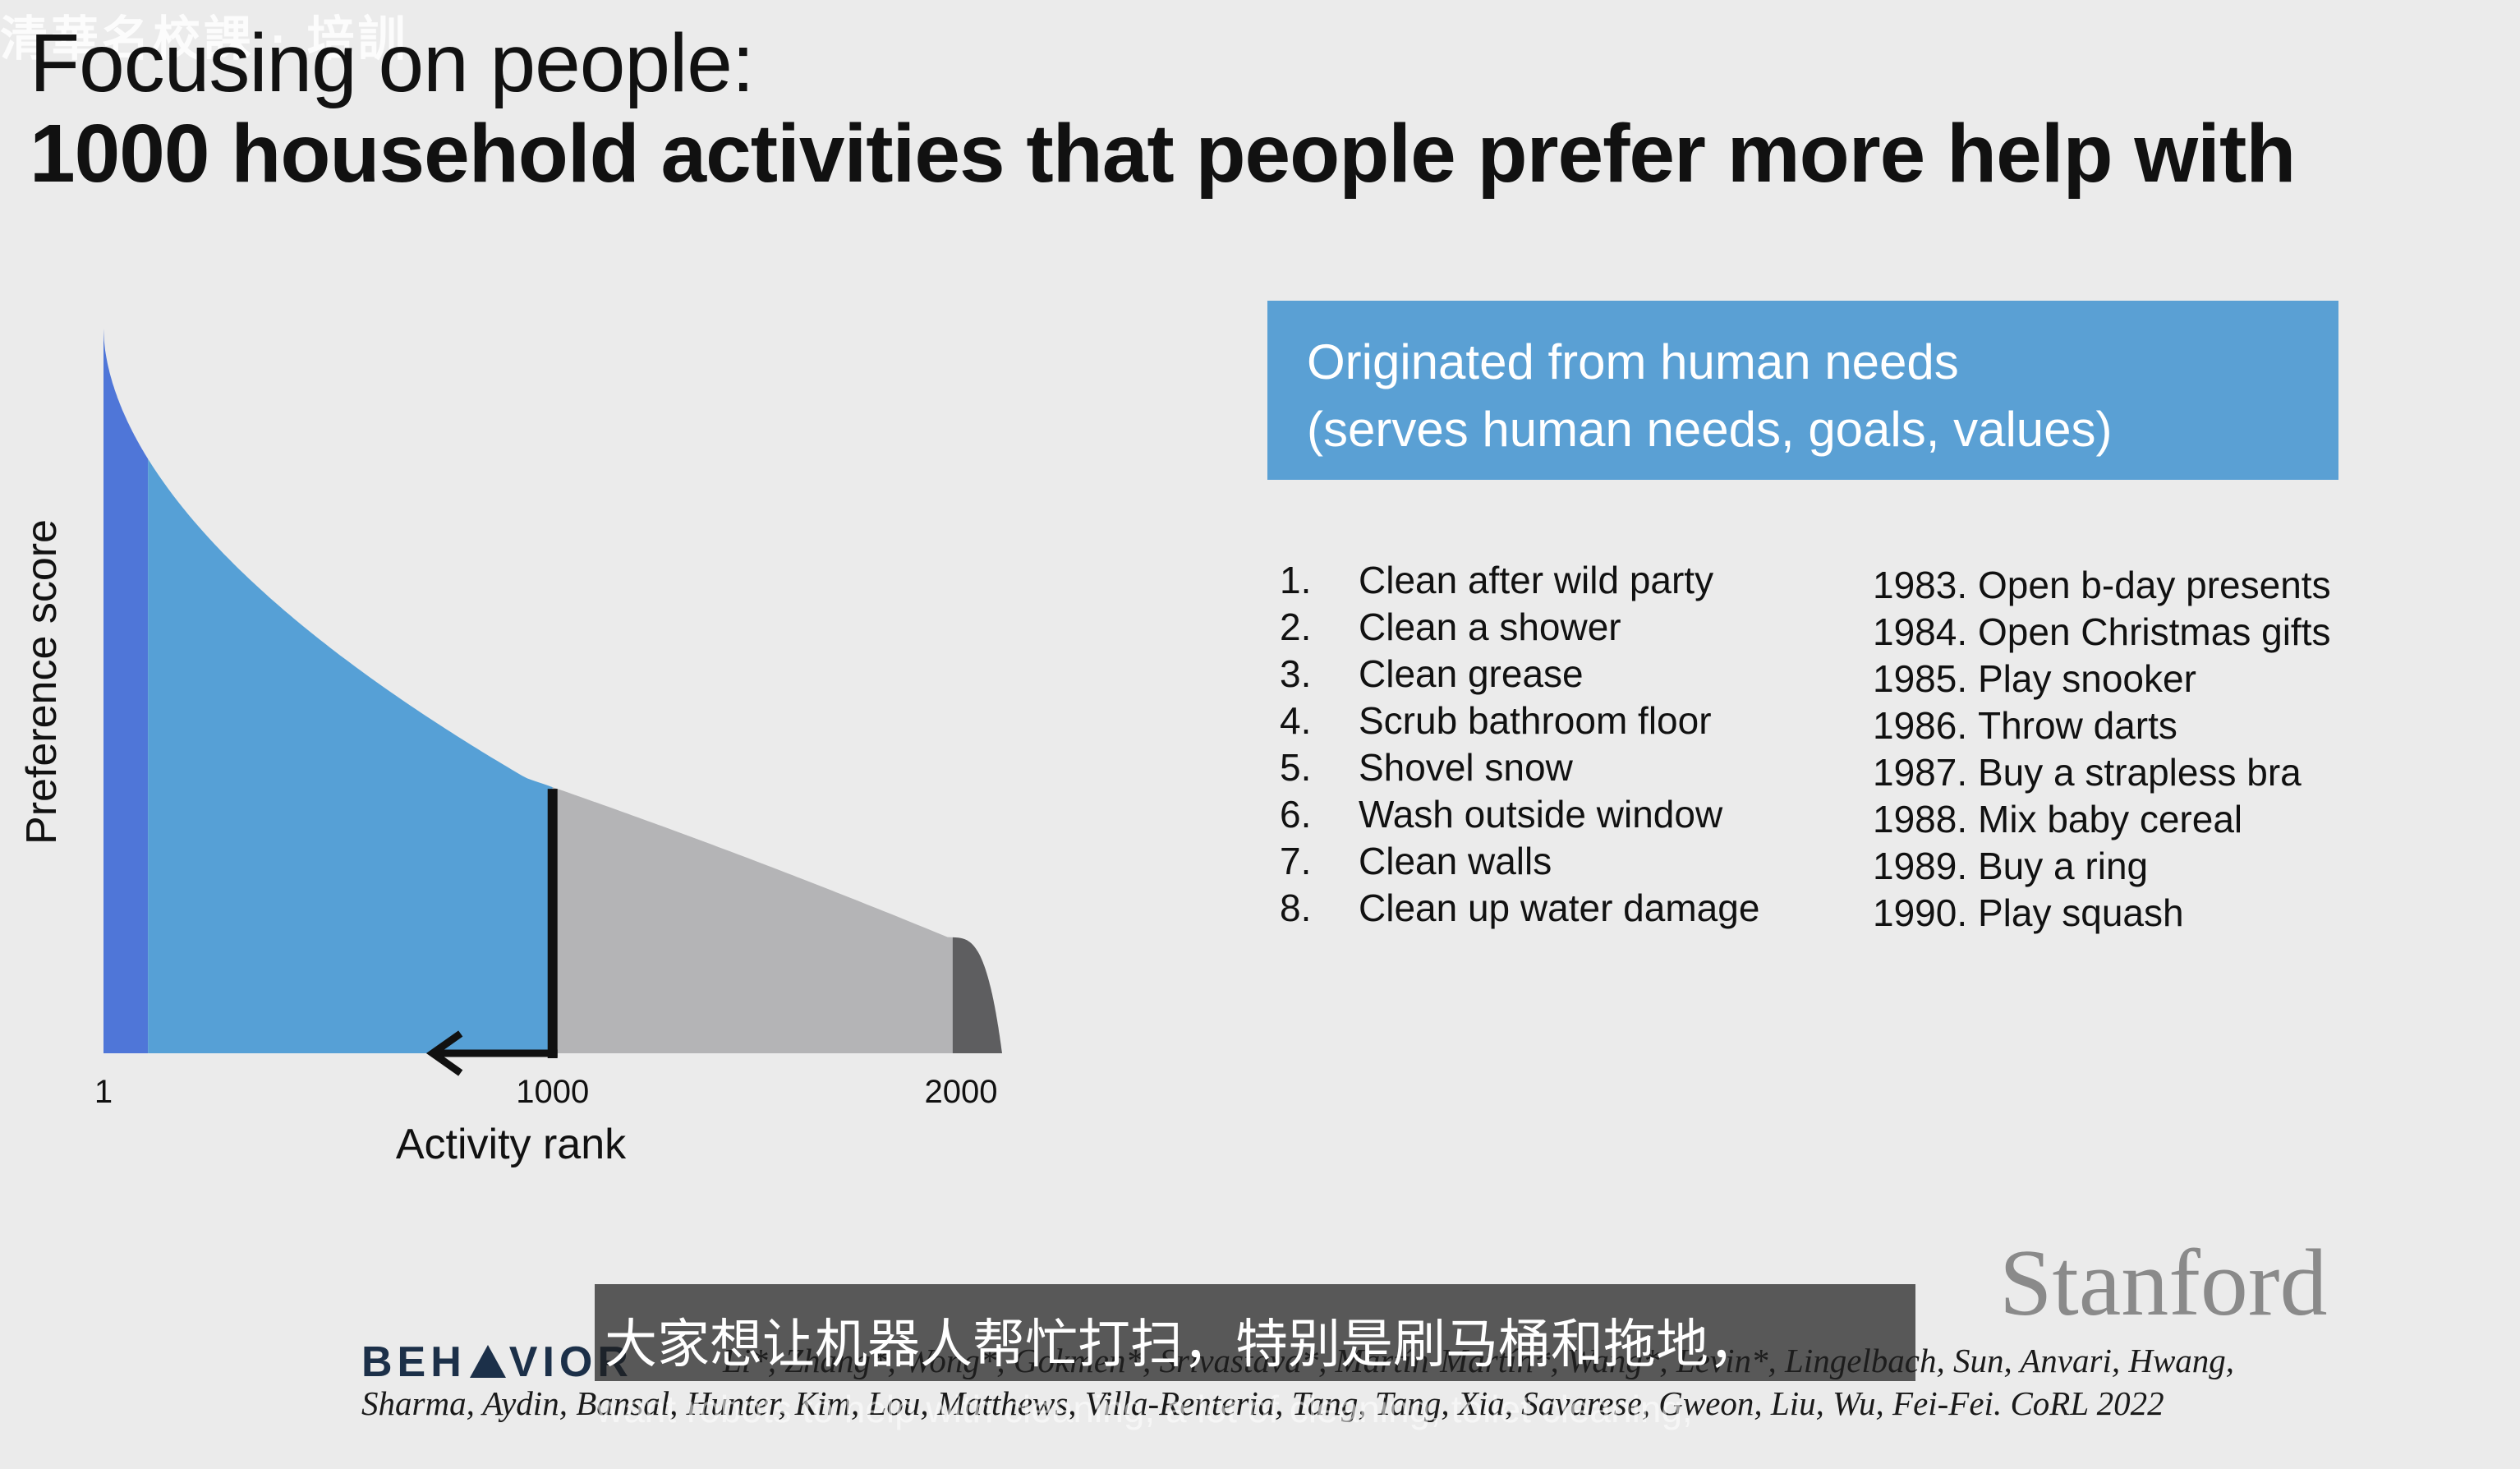 The image size is (2520, 1469). What do you see at coordinates (1296, 627) in the screenshot?
I see `top-activity-item-number: 2.` at bounding box center [1296, 627].